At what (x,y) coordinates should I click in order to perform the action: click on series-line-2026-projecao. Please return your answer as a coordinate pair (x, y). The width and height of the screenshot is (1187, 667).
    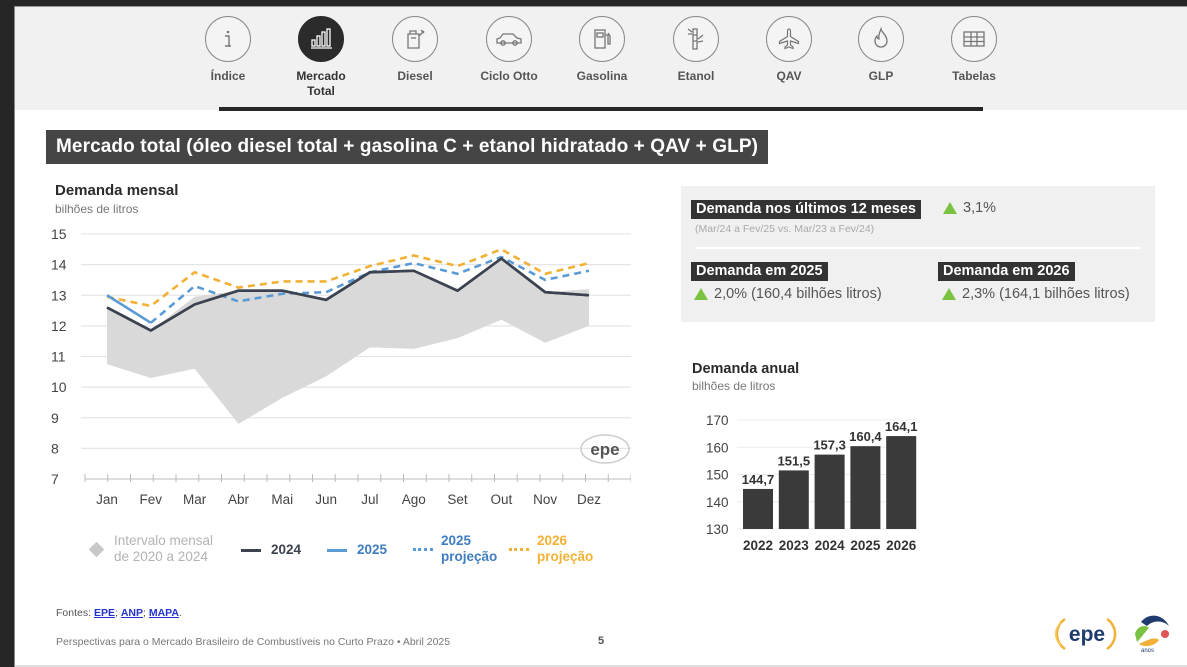
    Looking at the image, I should click on (348, 278).